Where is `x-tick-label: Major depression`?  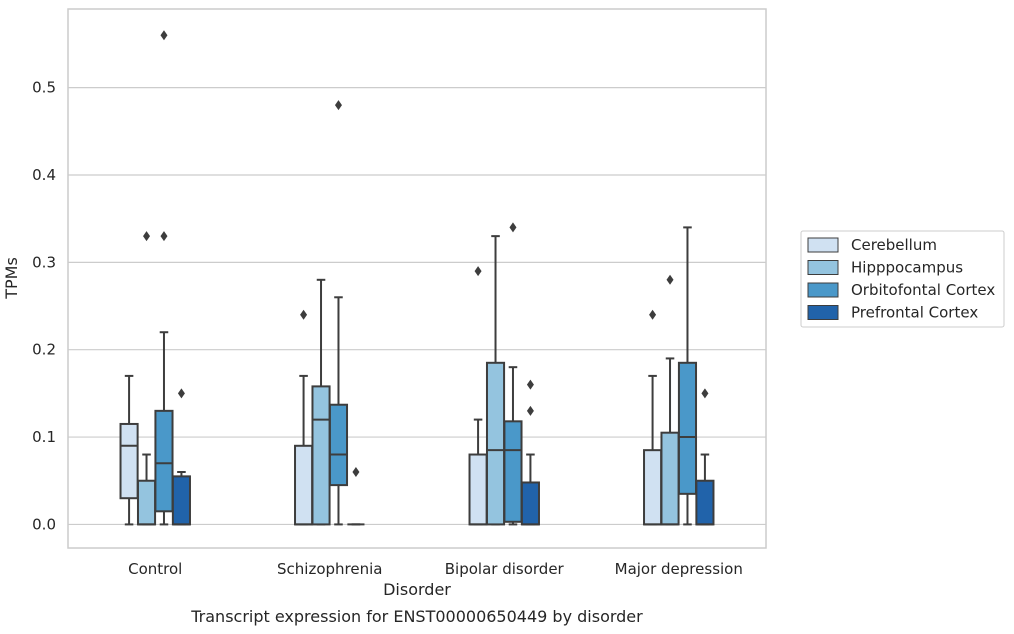 x-tick-label: Major depression is located at coordinates (679, 569).